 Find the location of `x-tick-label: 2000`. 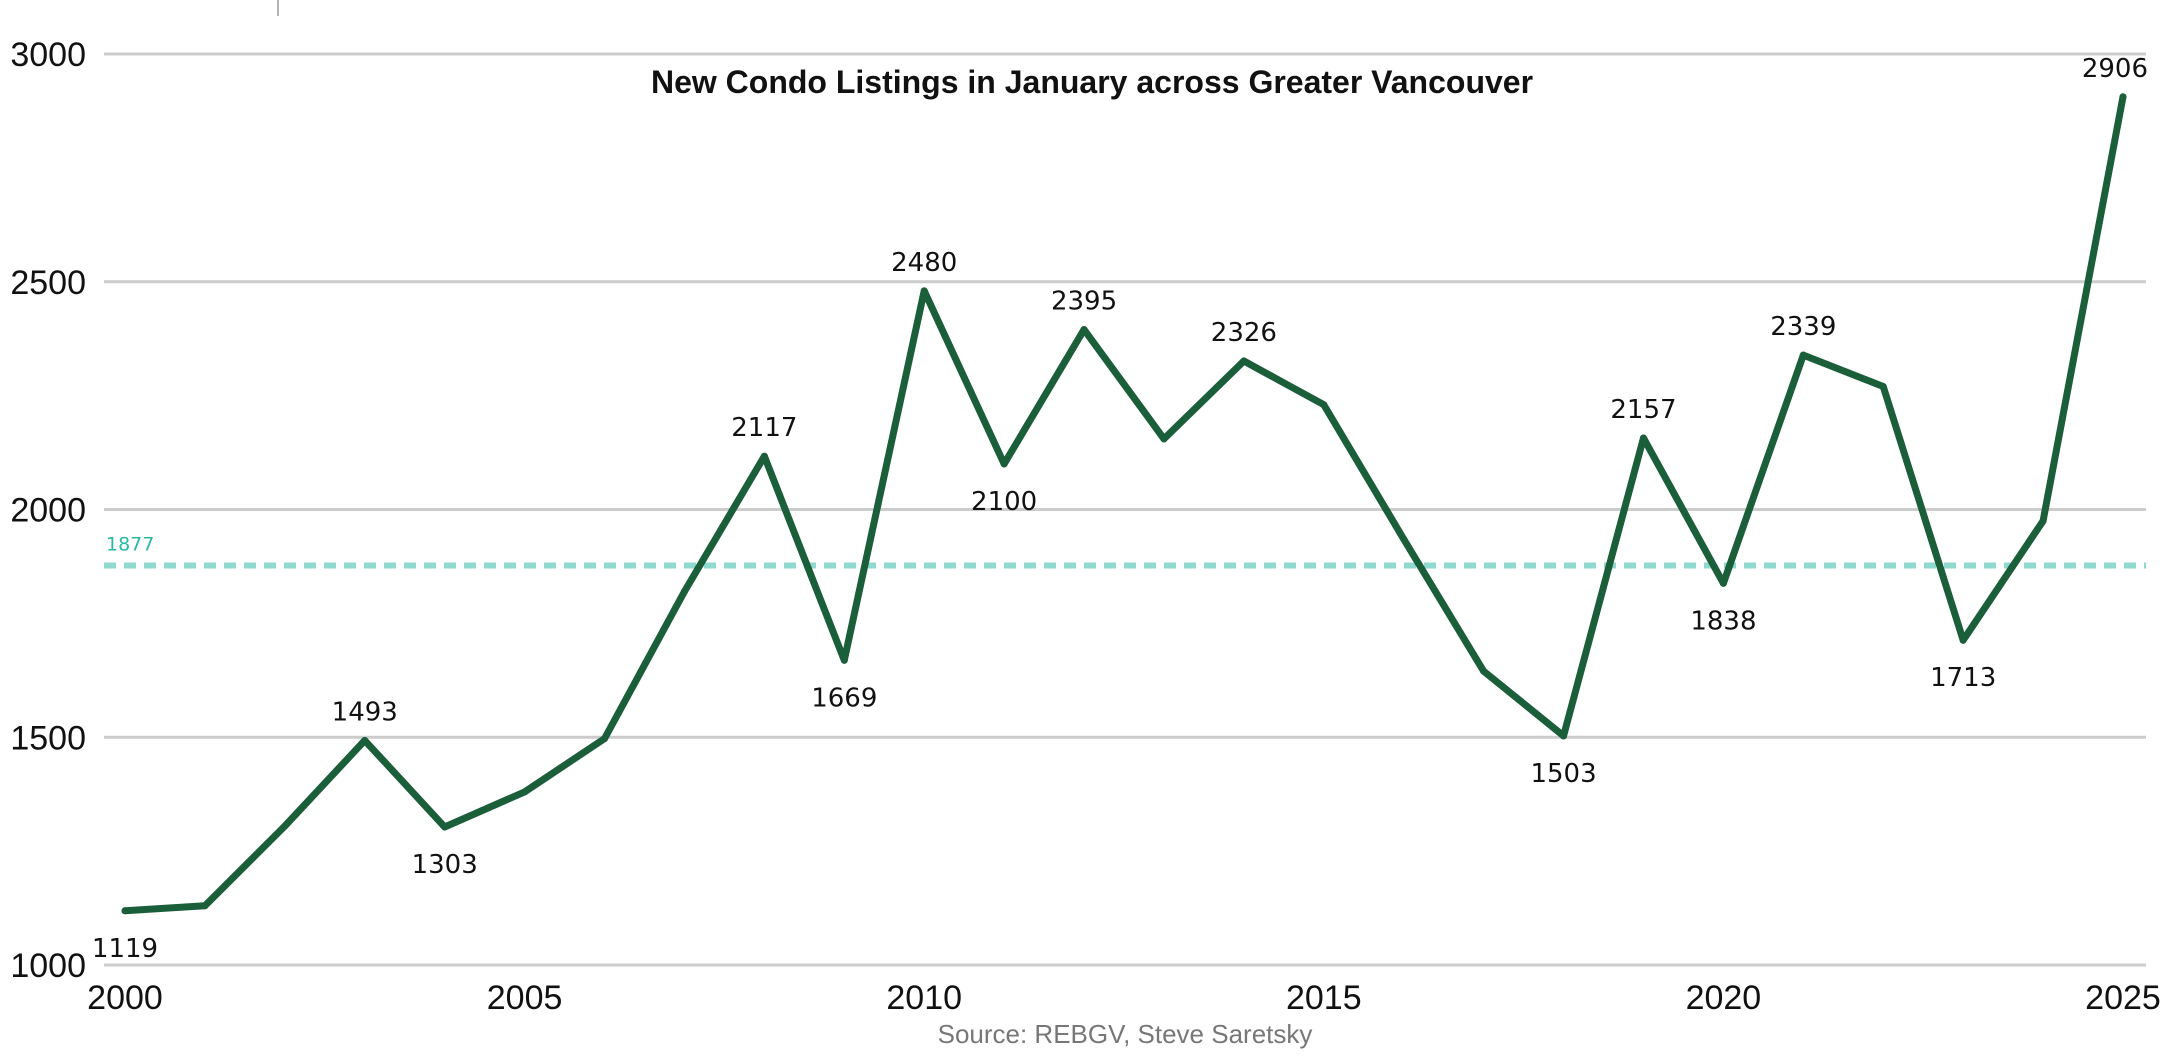

x-tick-label: 2000 is located at coordinates (125, 998).